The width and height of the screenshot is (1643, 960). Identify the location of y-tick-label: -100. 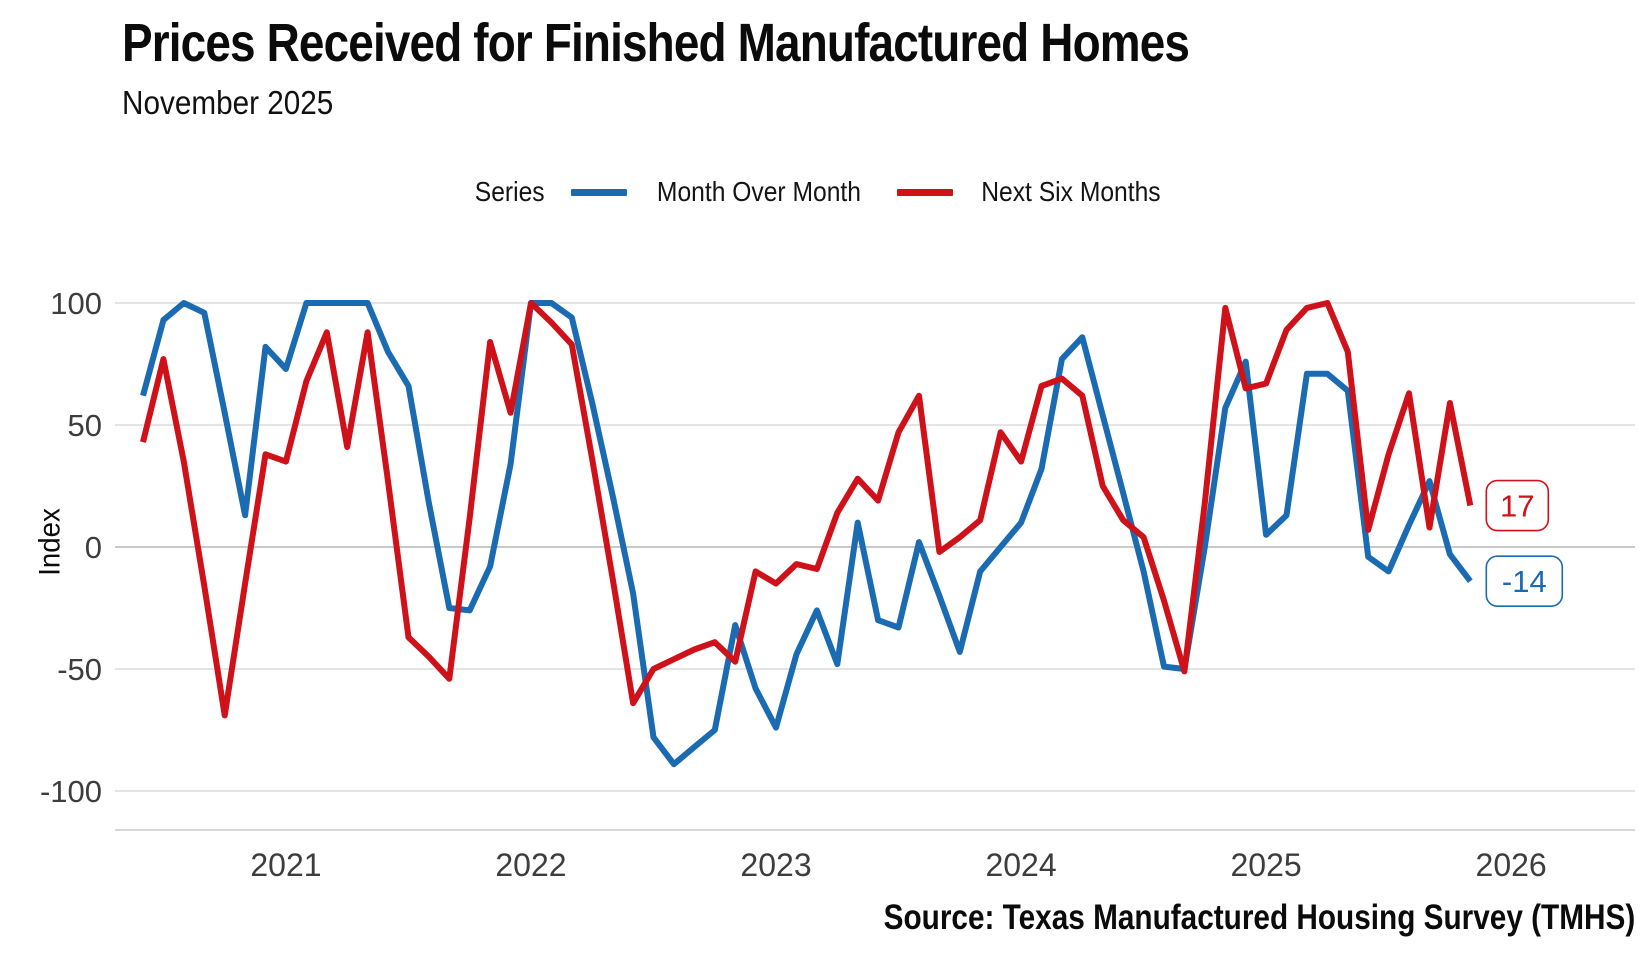
(71, 791).